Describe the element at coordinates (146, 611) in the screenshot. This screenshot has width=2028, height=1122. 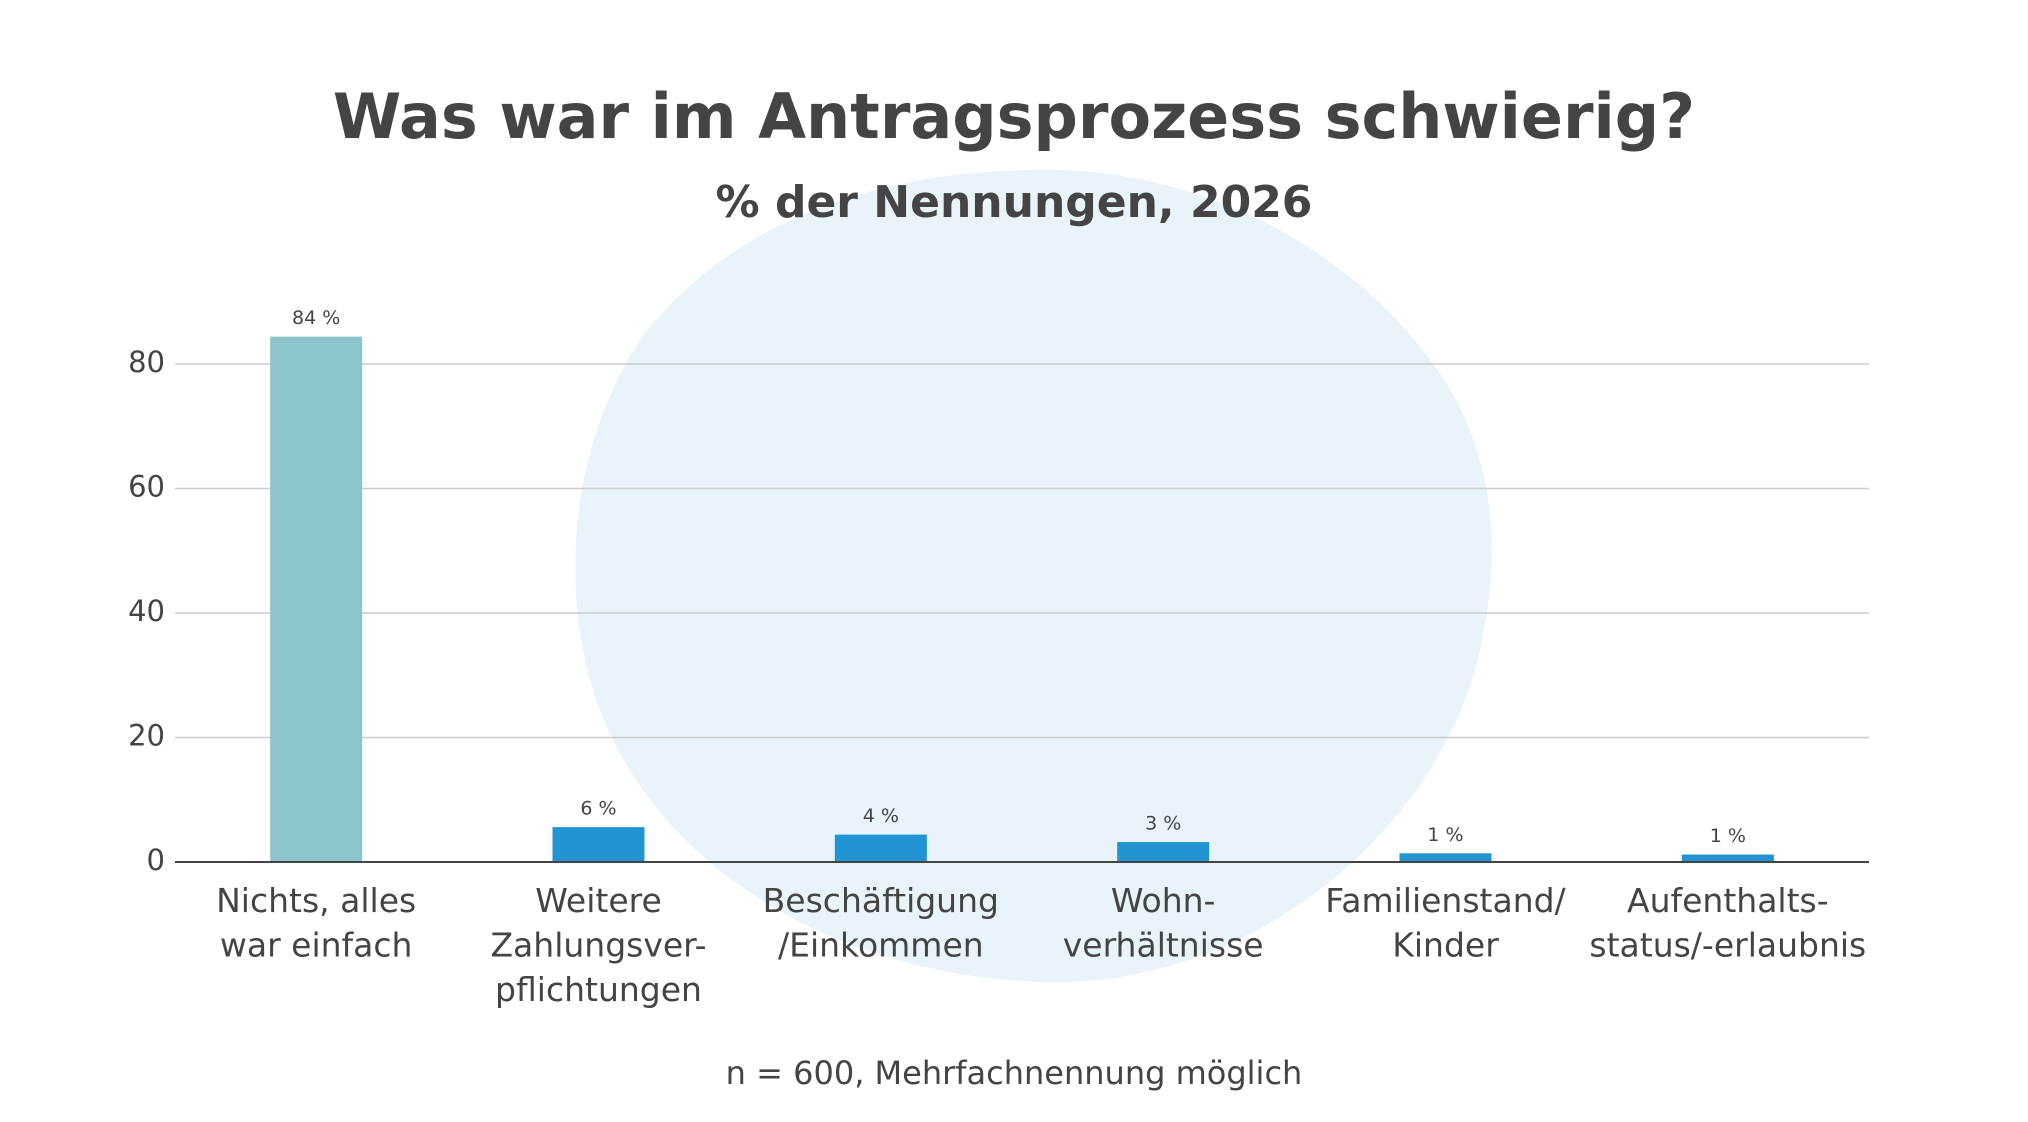
I see `y-tick-label: 40` at that location.